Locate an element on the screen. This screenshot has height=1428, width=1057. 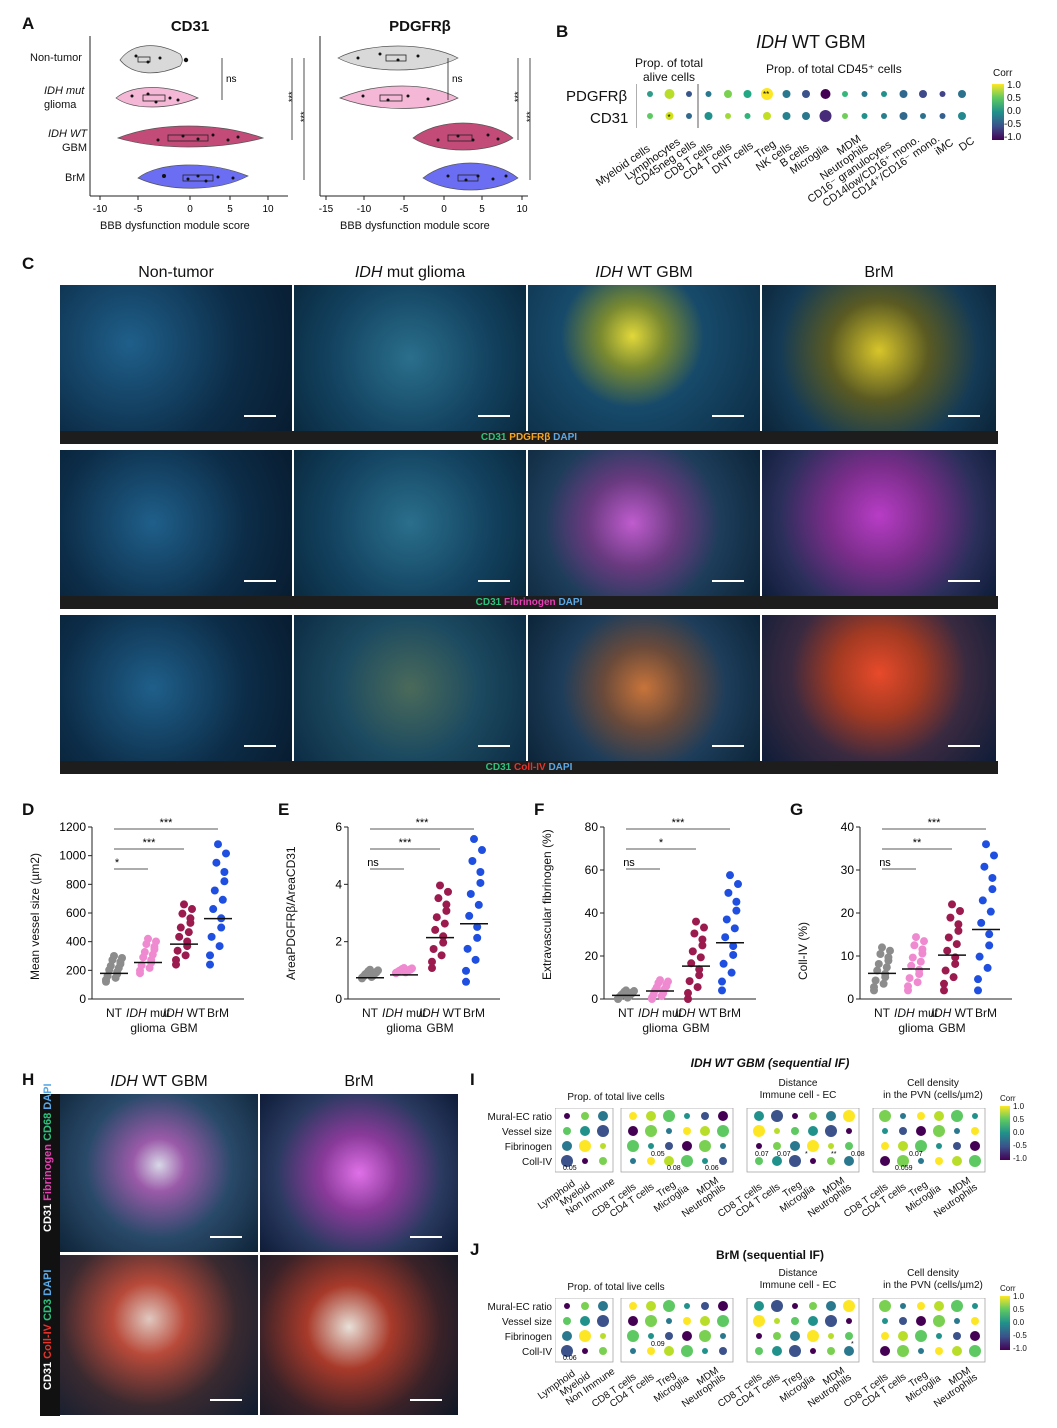
quant-1-sig-0: ns is located at coordinates (373, 863).